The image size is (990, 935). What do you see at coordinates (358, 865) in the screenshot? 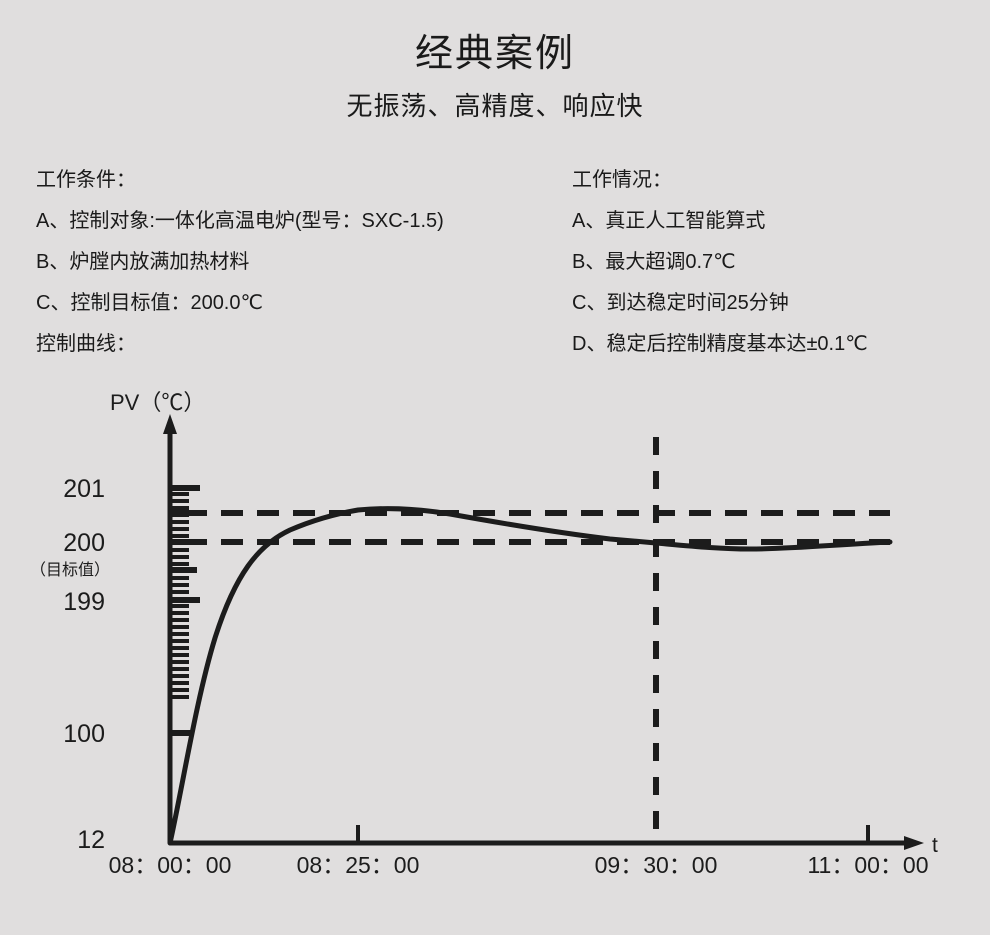
I see `x-tick-label-0825: 08：25：00` at bounding box center [358, 865].